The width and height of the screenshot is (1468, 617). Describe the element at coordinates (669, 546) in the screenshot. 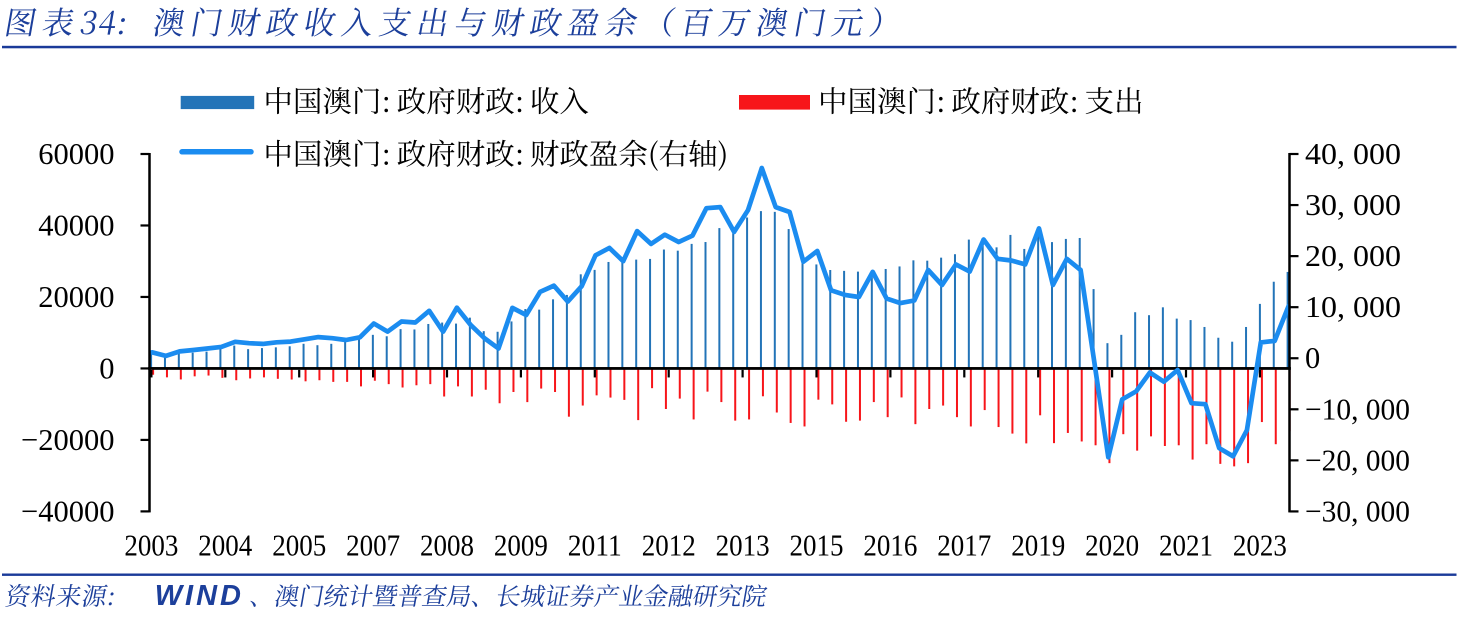

I see `svg-text: 2012` at that location.